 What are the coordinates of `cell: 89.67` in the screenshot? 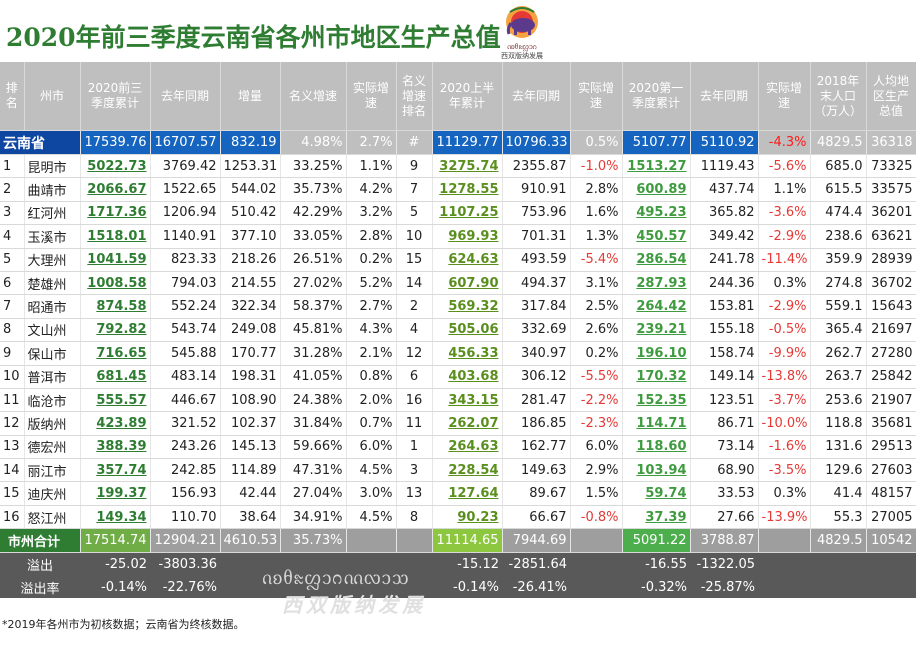 It's located at (536, 493).